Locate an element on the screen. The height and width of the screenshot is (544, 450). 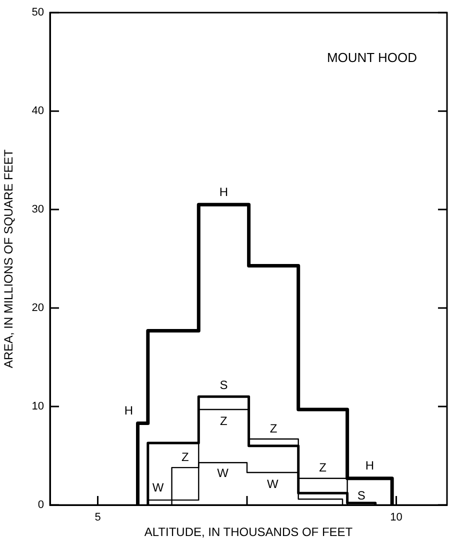
series-label: W is located at coordinates (223, 473).